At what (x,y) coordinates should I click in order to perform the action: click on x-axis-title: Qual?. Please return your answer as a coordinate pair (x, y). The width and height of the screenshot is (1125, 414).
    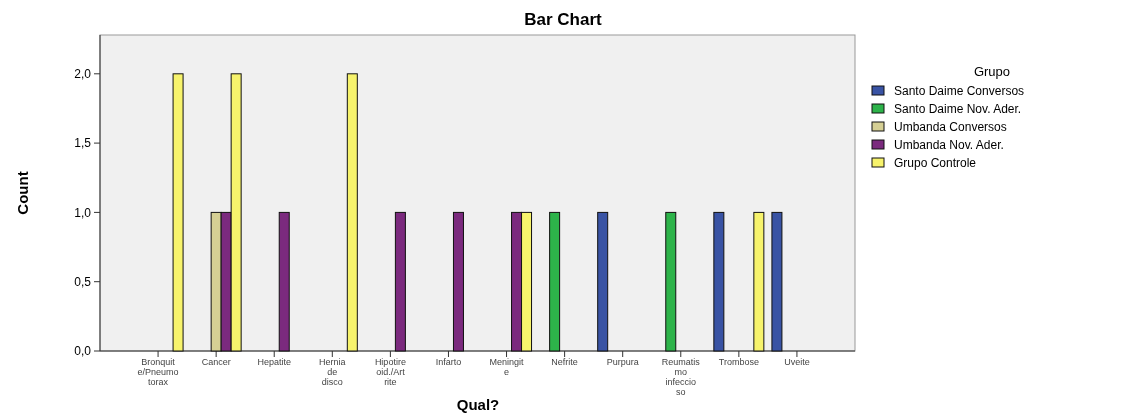
    Looking at the image, I should click on (478, 404).